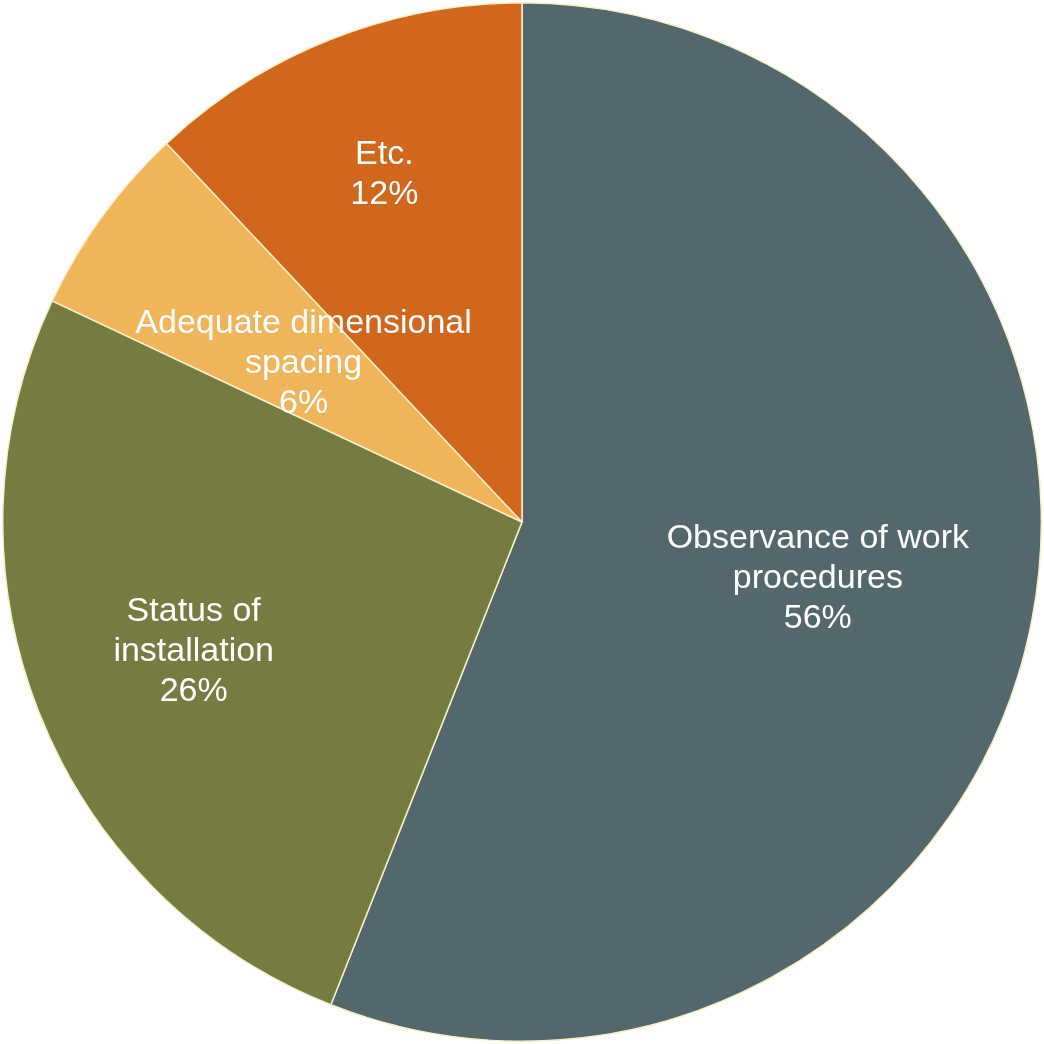 The width and height of the screenshot is (1044, 1044). Describe the element at coordinates (818, 555) in the screenshot. I see `slice-label: Observance of work procedures` at that location.